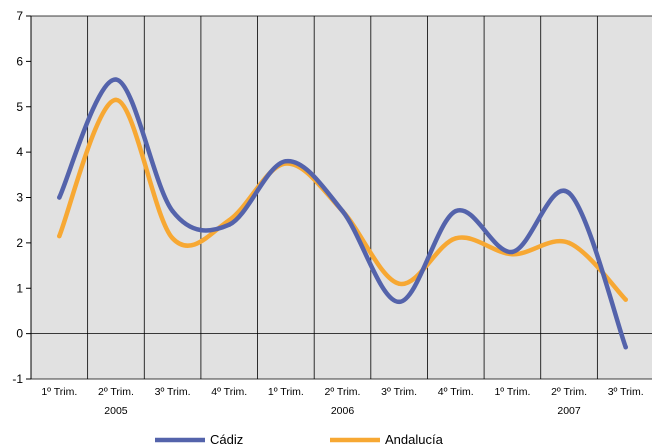 Image resolution: width=652 pixels, height=448 pixels. I want to click on y-tick-label: 3, so click(19, 198).